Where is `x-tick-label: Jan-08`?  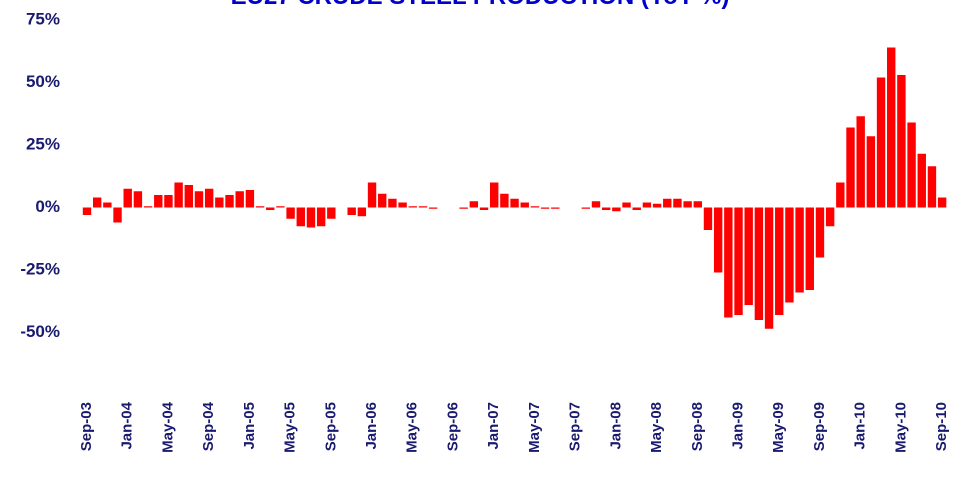 x-tick-label: Jan-08 is located at coordinates (615, 426).